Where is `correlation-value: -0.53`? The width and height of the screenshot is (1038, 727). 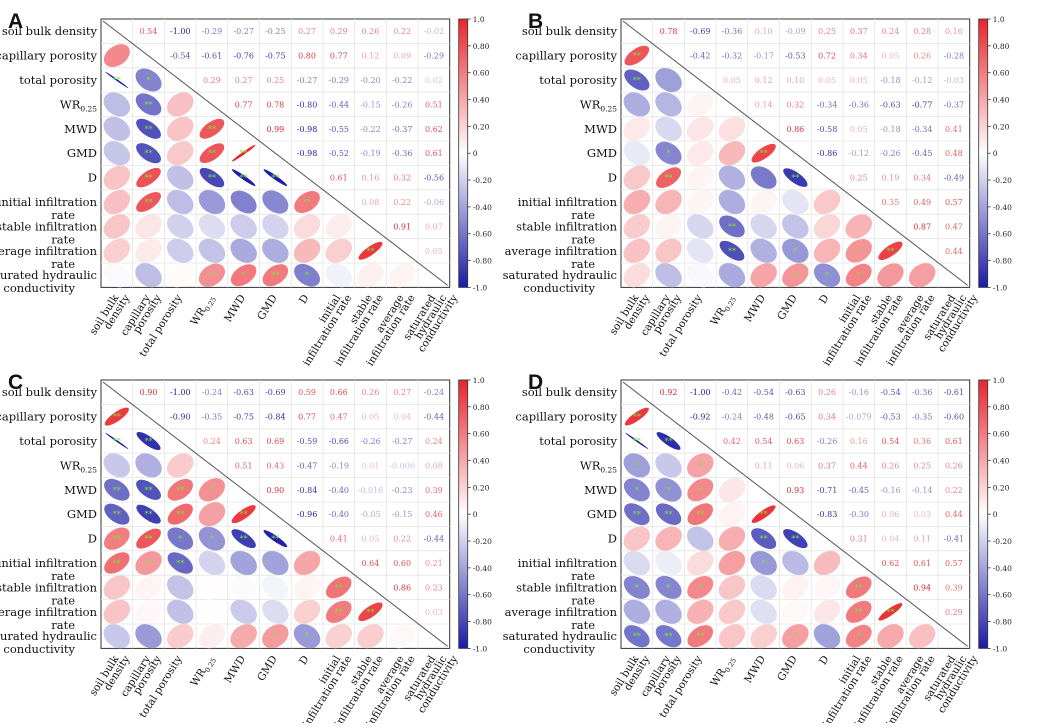
correlation-value: -0.53 is located at coordinates (795, 56).